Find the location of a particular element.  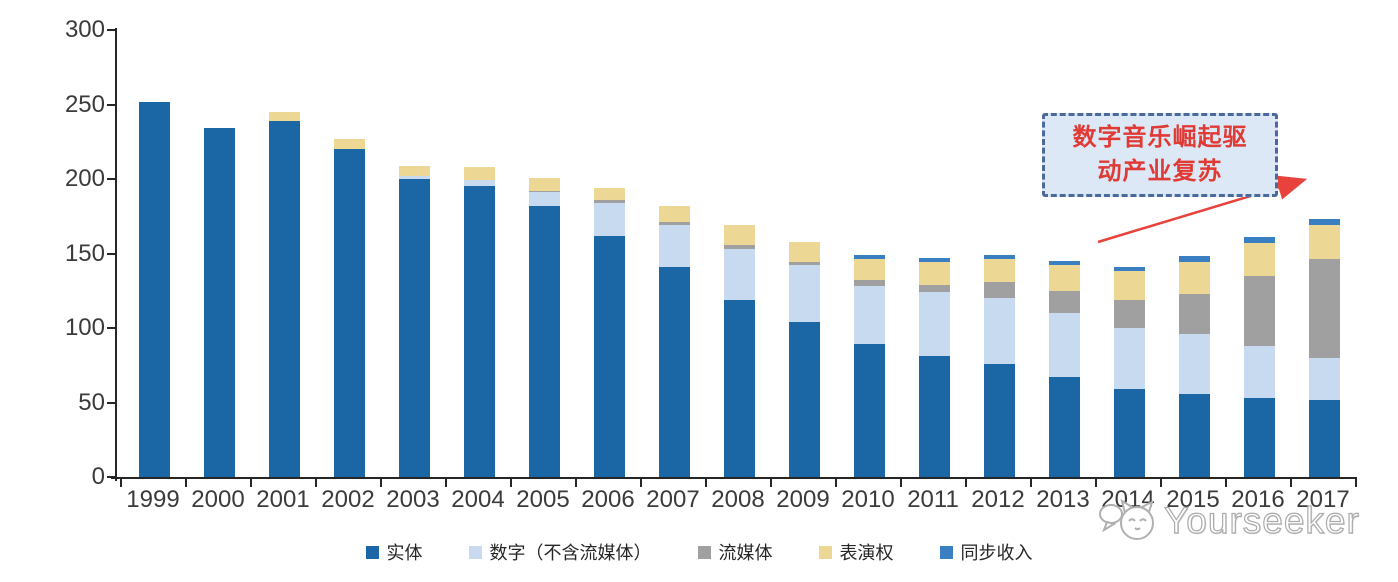

bar-segment-sync-2010 is located at coordinates (869, 257).